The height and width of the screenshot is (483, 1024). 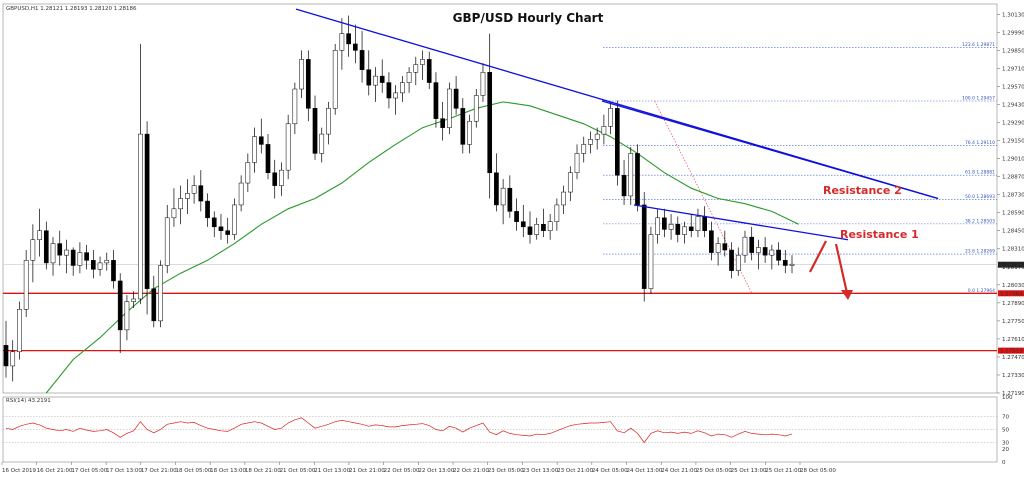 What do you see at coordinates (818, 256) in the screenshot?
I see `projection-arrow-up` at bounding box center [818, 256].